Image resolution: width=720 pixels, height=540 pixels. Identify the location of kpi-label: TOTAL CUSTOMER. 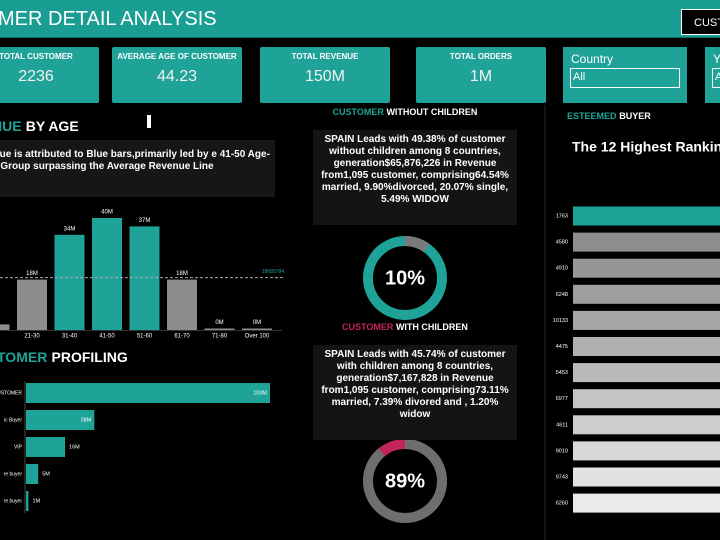
(36, 56).